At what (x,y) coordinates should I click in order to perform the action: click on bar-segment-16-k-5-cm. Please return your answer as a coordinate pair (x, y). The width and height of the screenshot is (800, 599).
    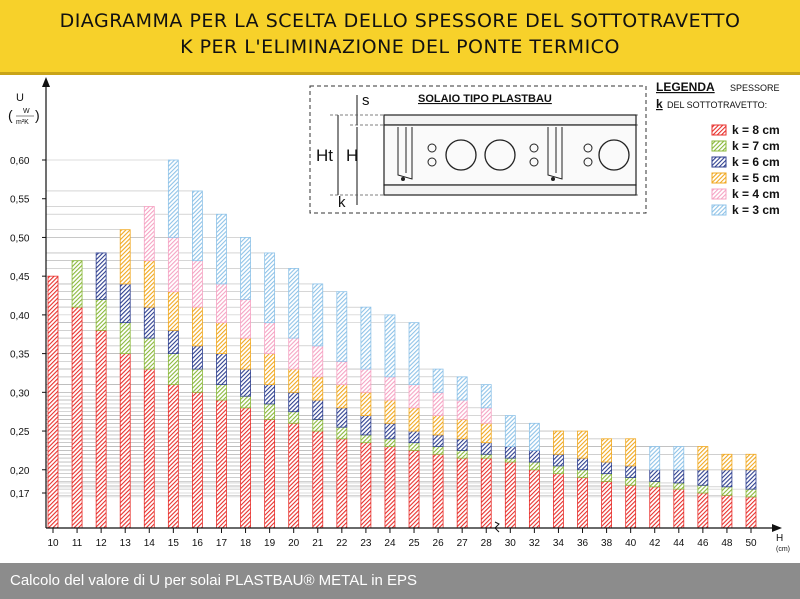
    Looking at the image, I should click on (197, 326).